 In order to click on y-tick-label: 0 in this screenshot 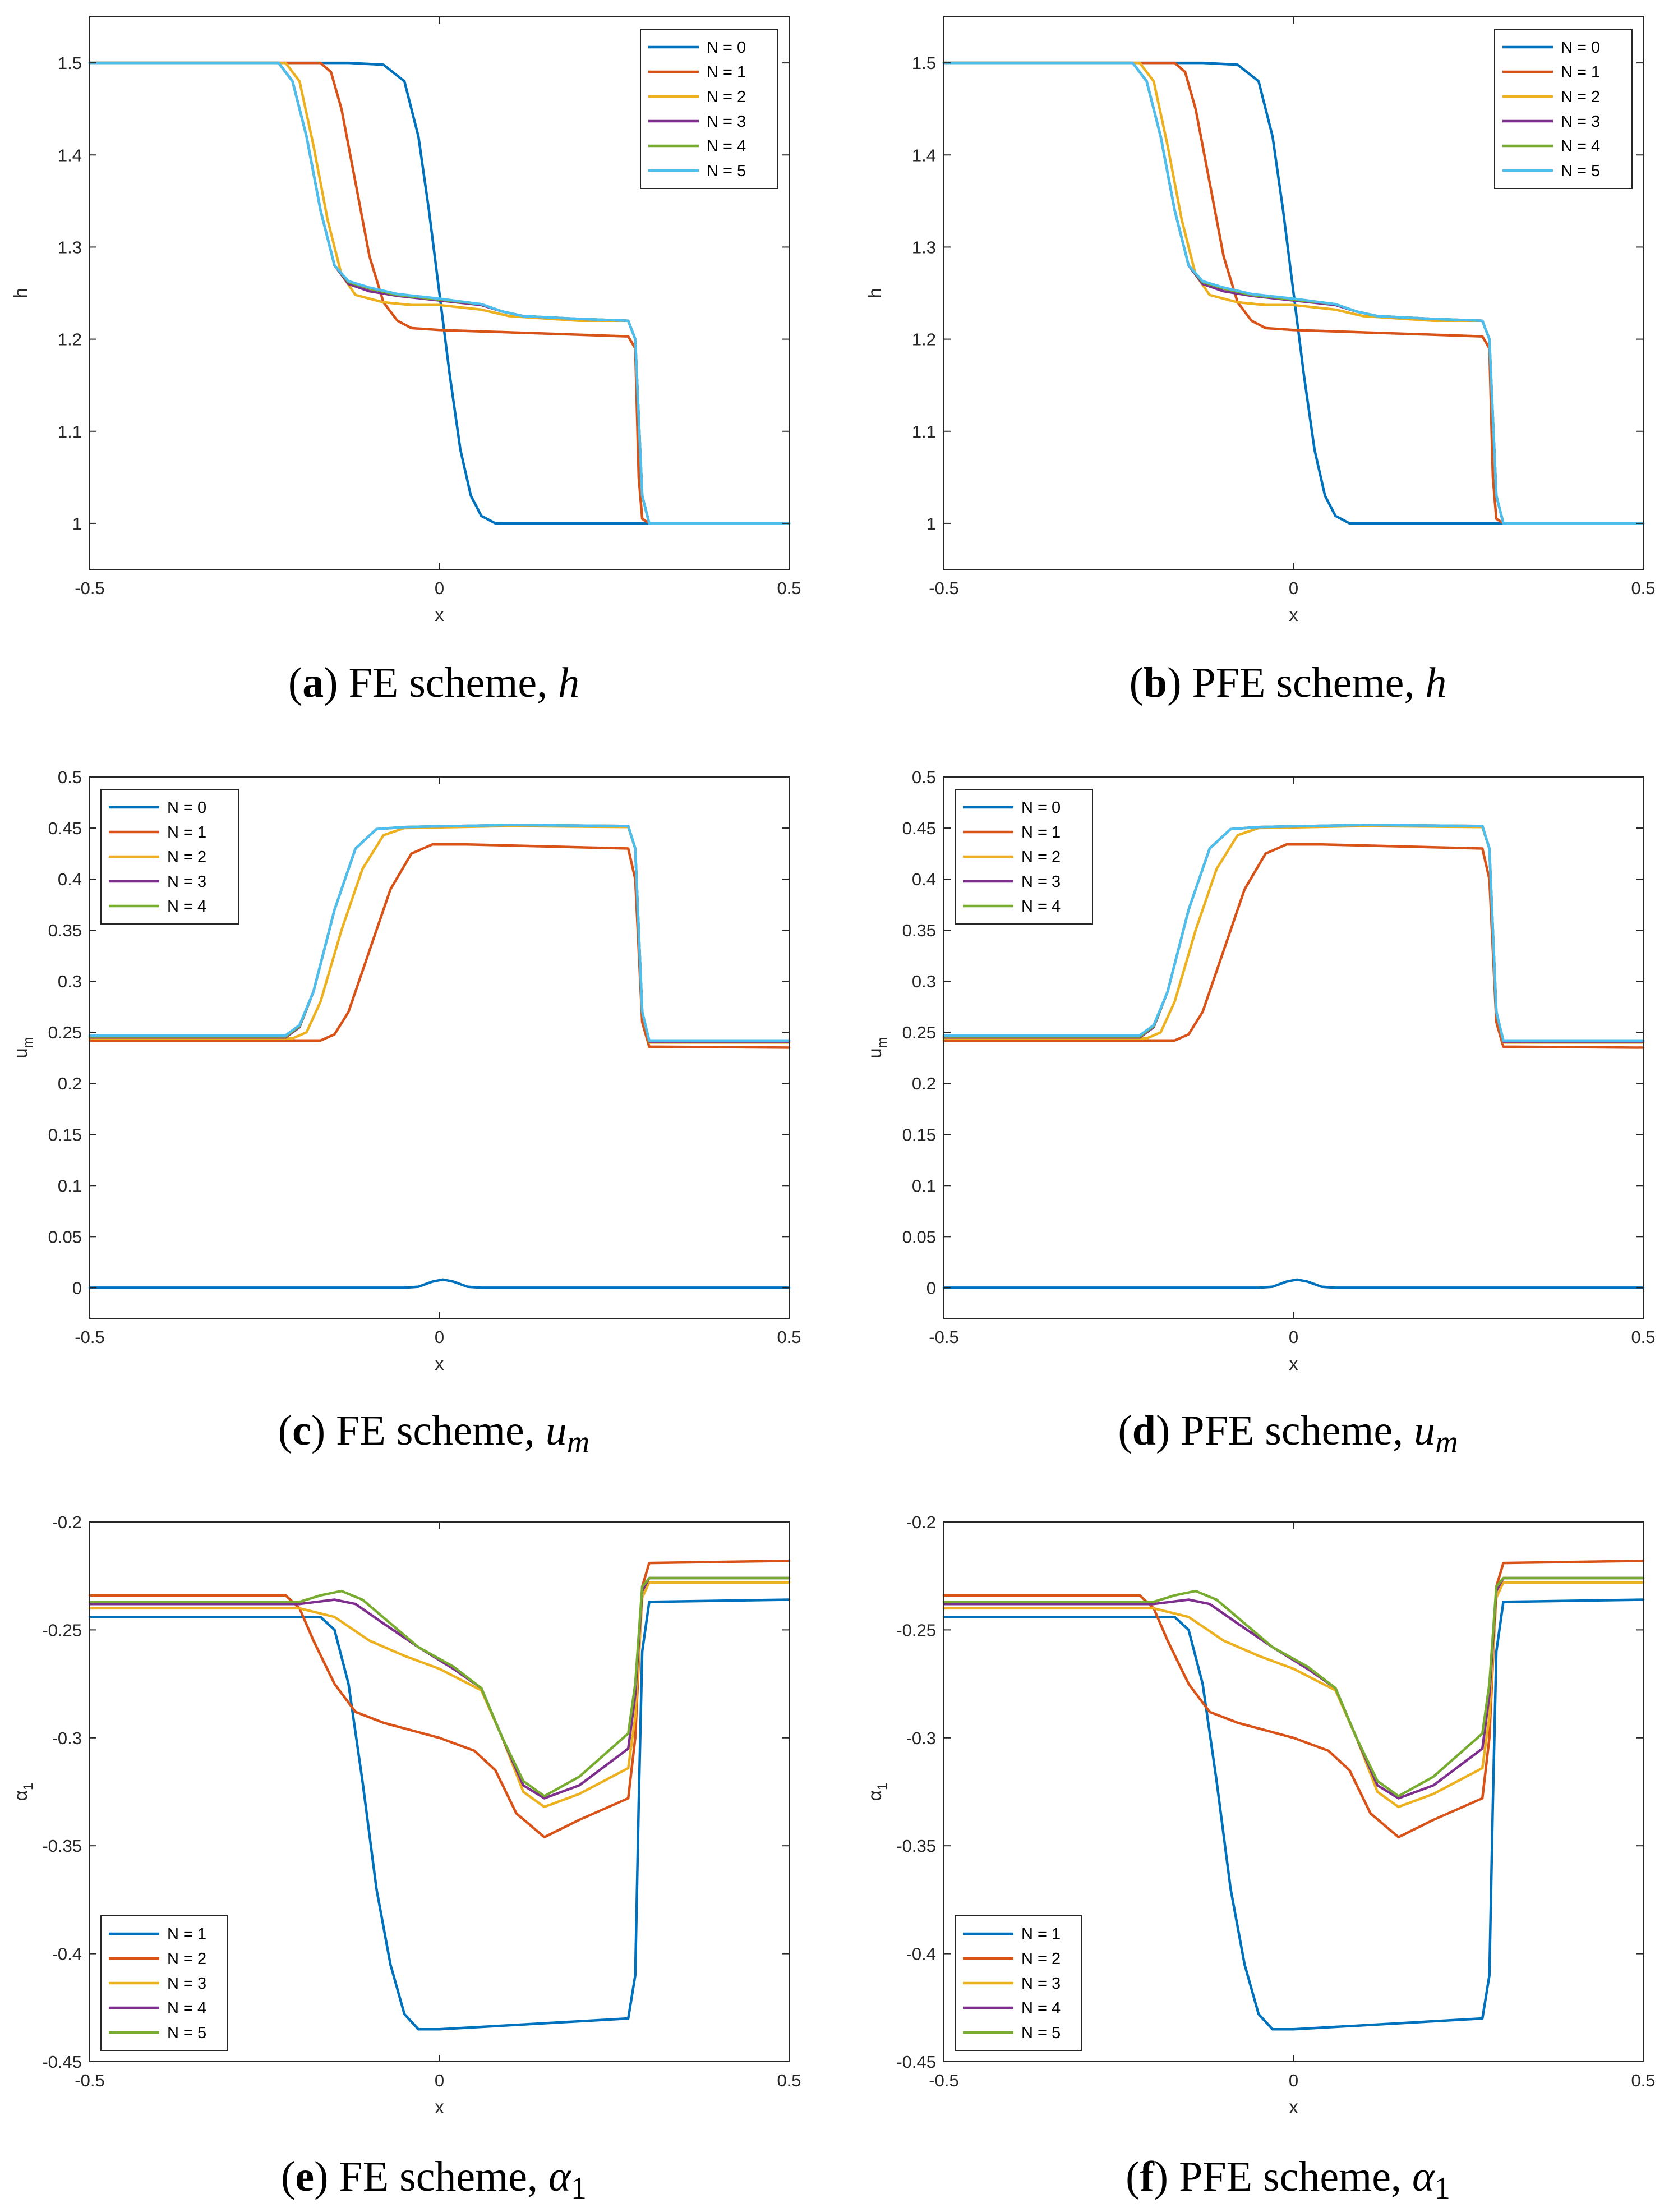, I will do `click(77, 1288)`.